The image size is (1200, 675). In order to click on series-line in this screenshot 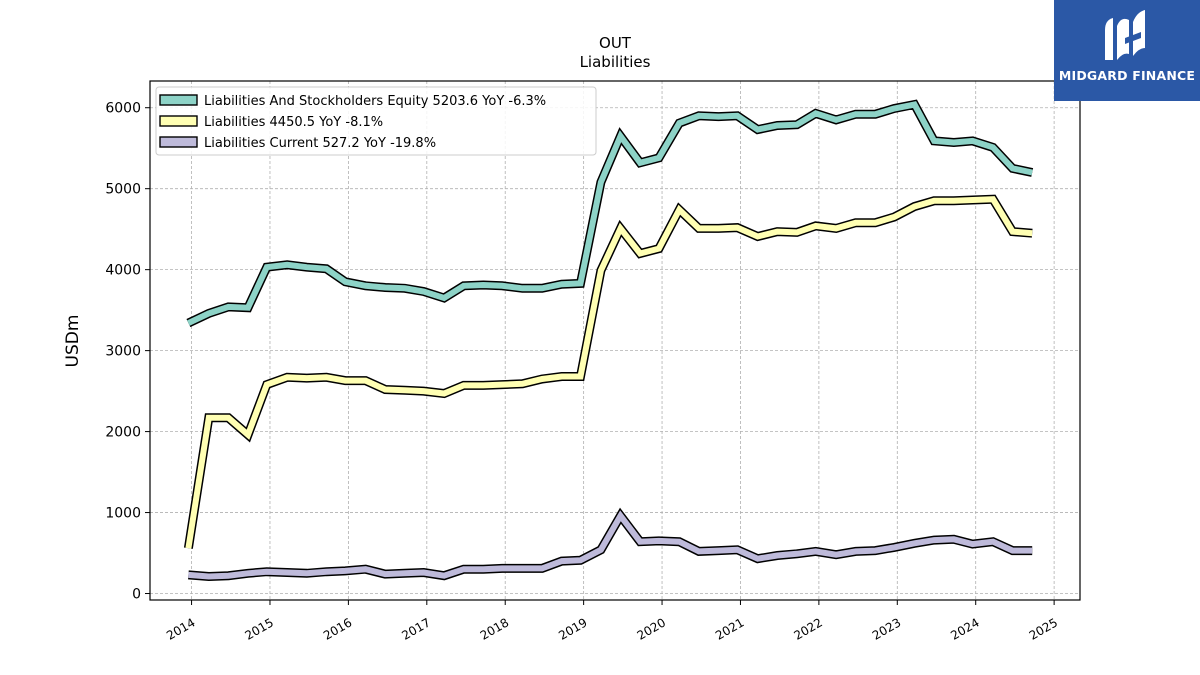, I will do `click(610, 545)`.